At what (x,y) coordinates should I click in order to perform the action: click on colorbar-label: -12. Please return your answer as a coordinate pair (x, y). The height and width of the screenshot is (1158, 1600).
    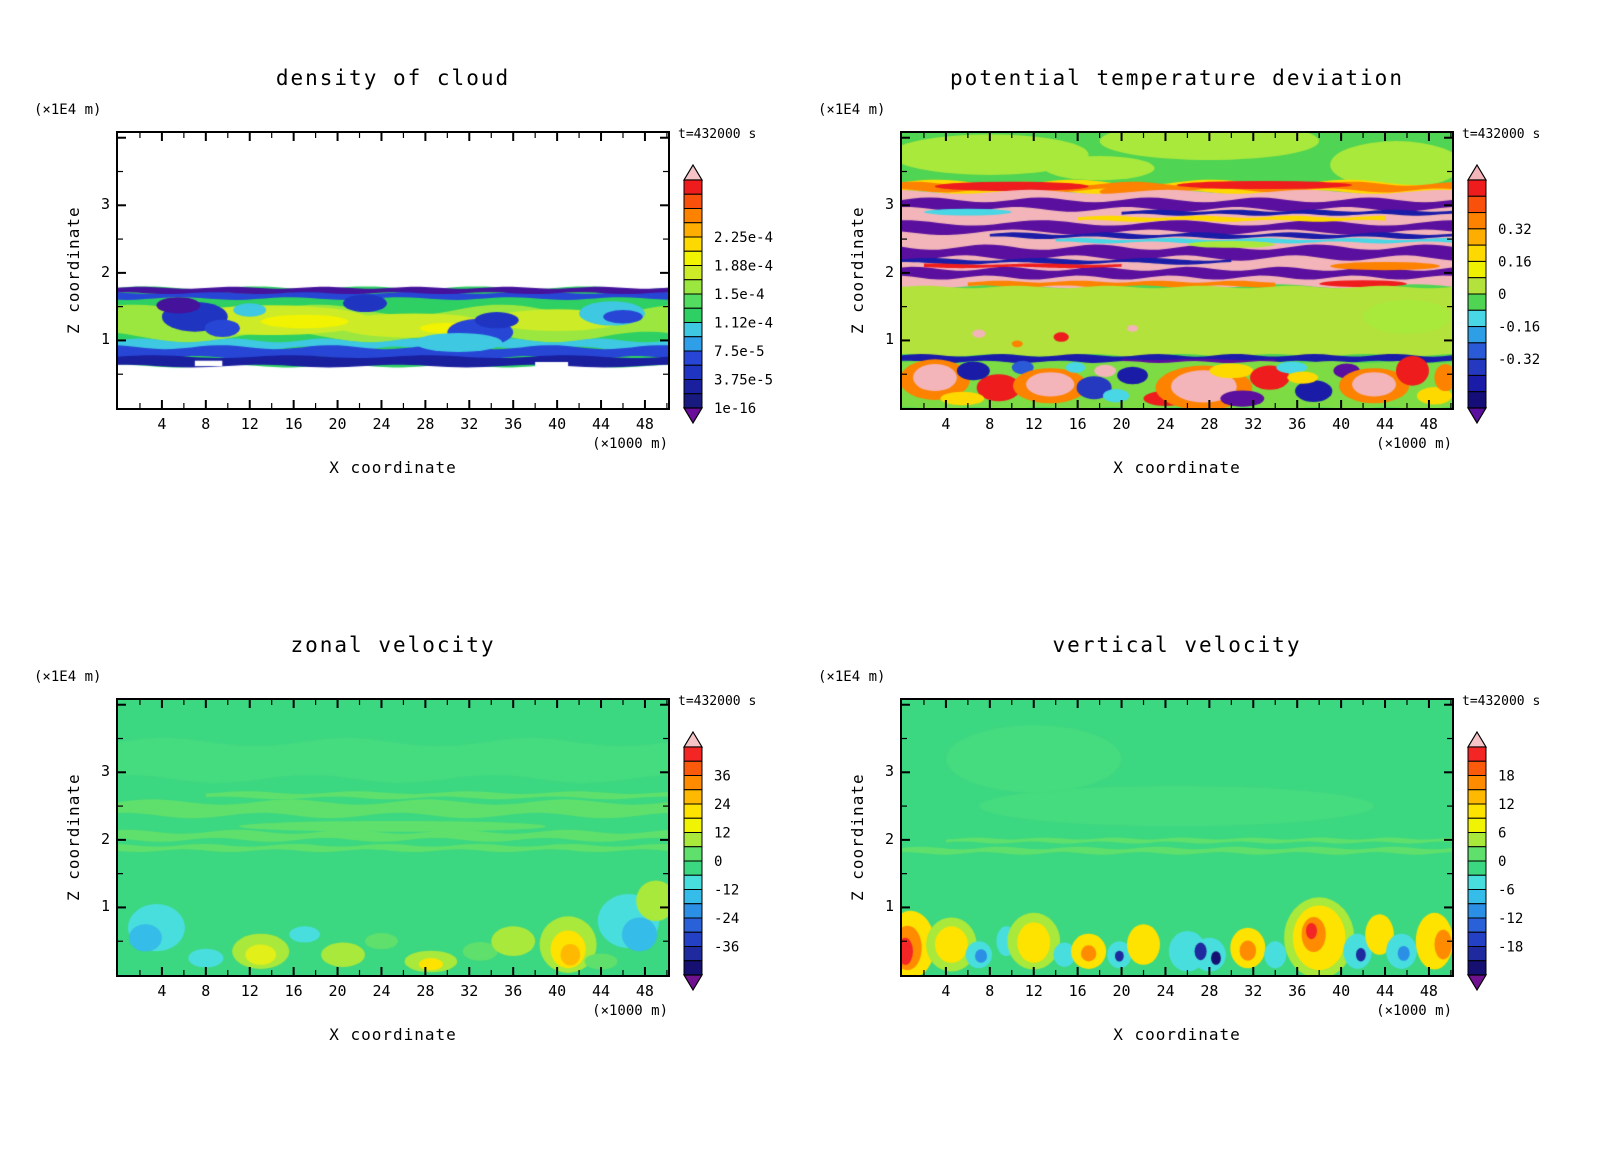
    Looking at the image, I should click on (726, 891).